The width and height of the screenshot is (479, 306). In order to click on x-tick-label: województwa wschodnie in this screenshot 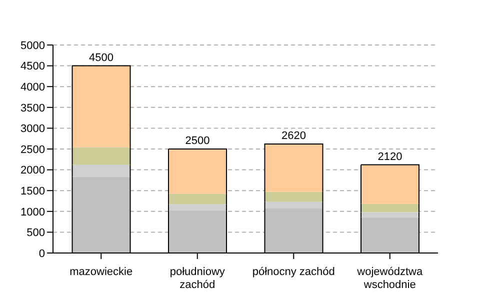, I will do `click(390, 278)`.